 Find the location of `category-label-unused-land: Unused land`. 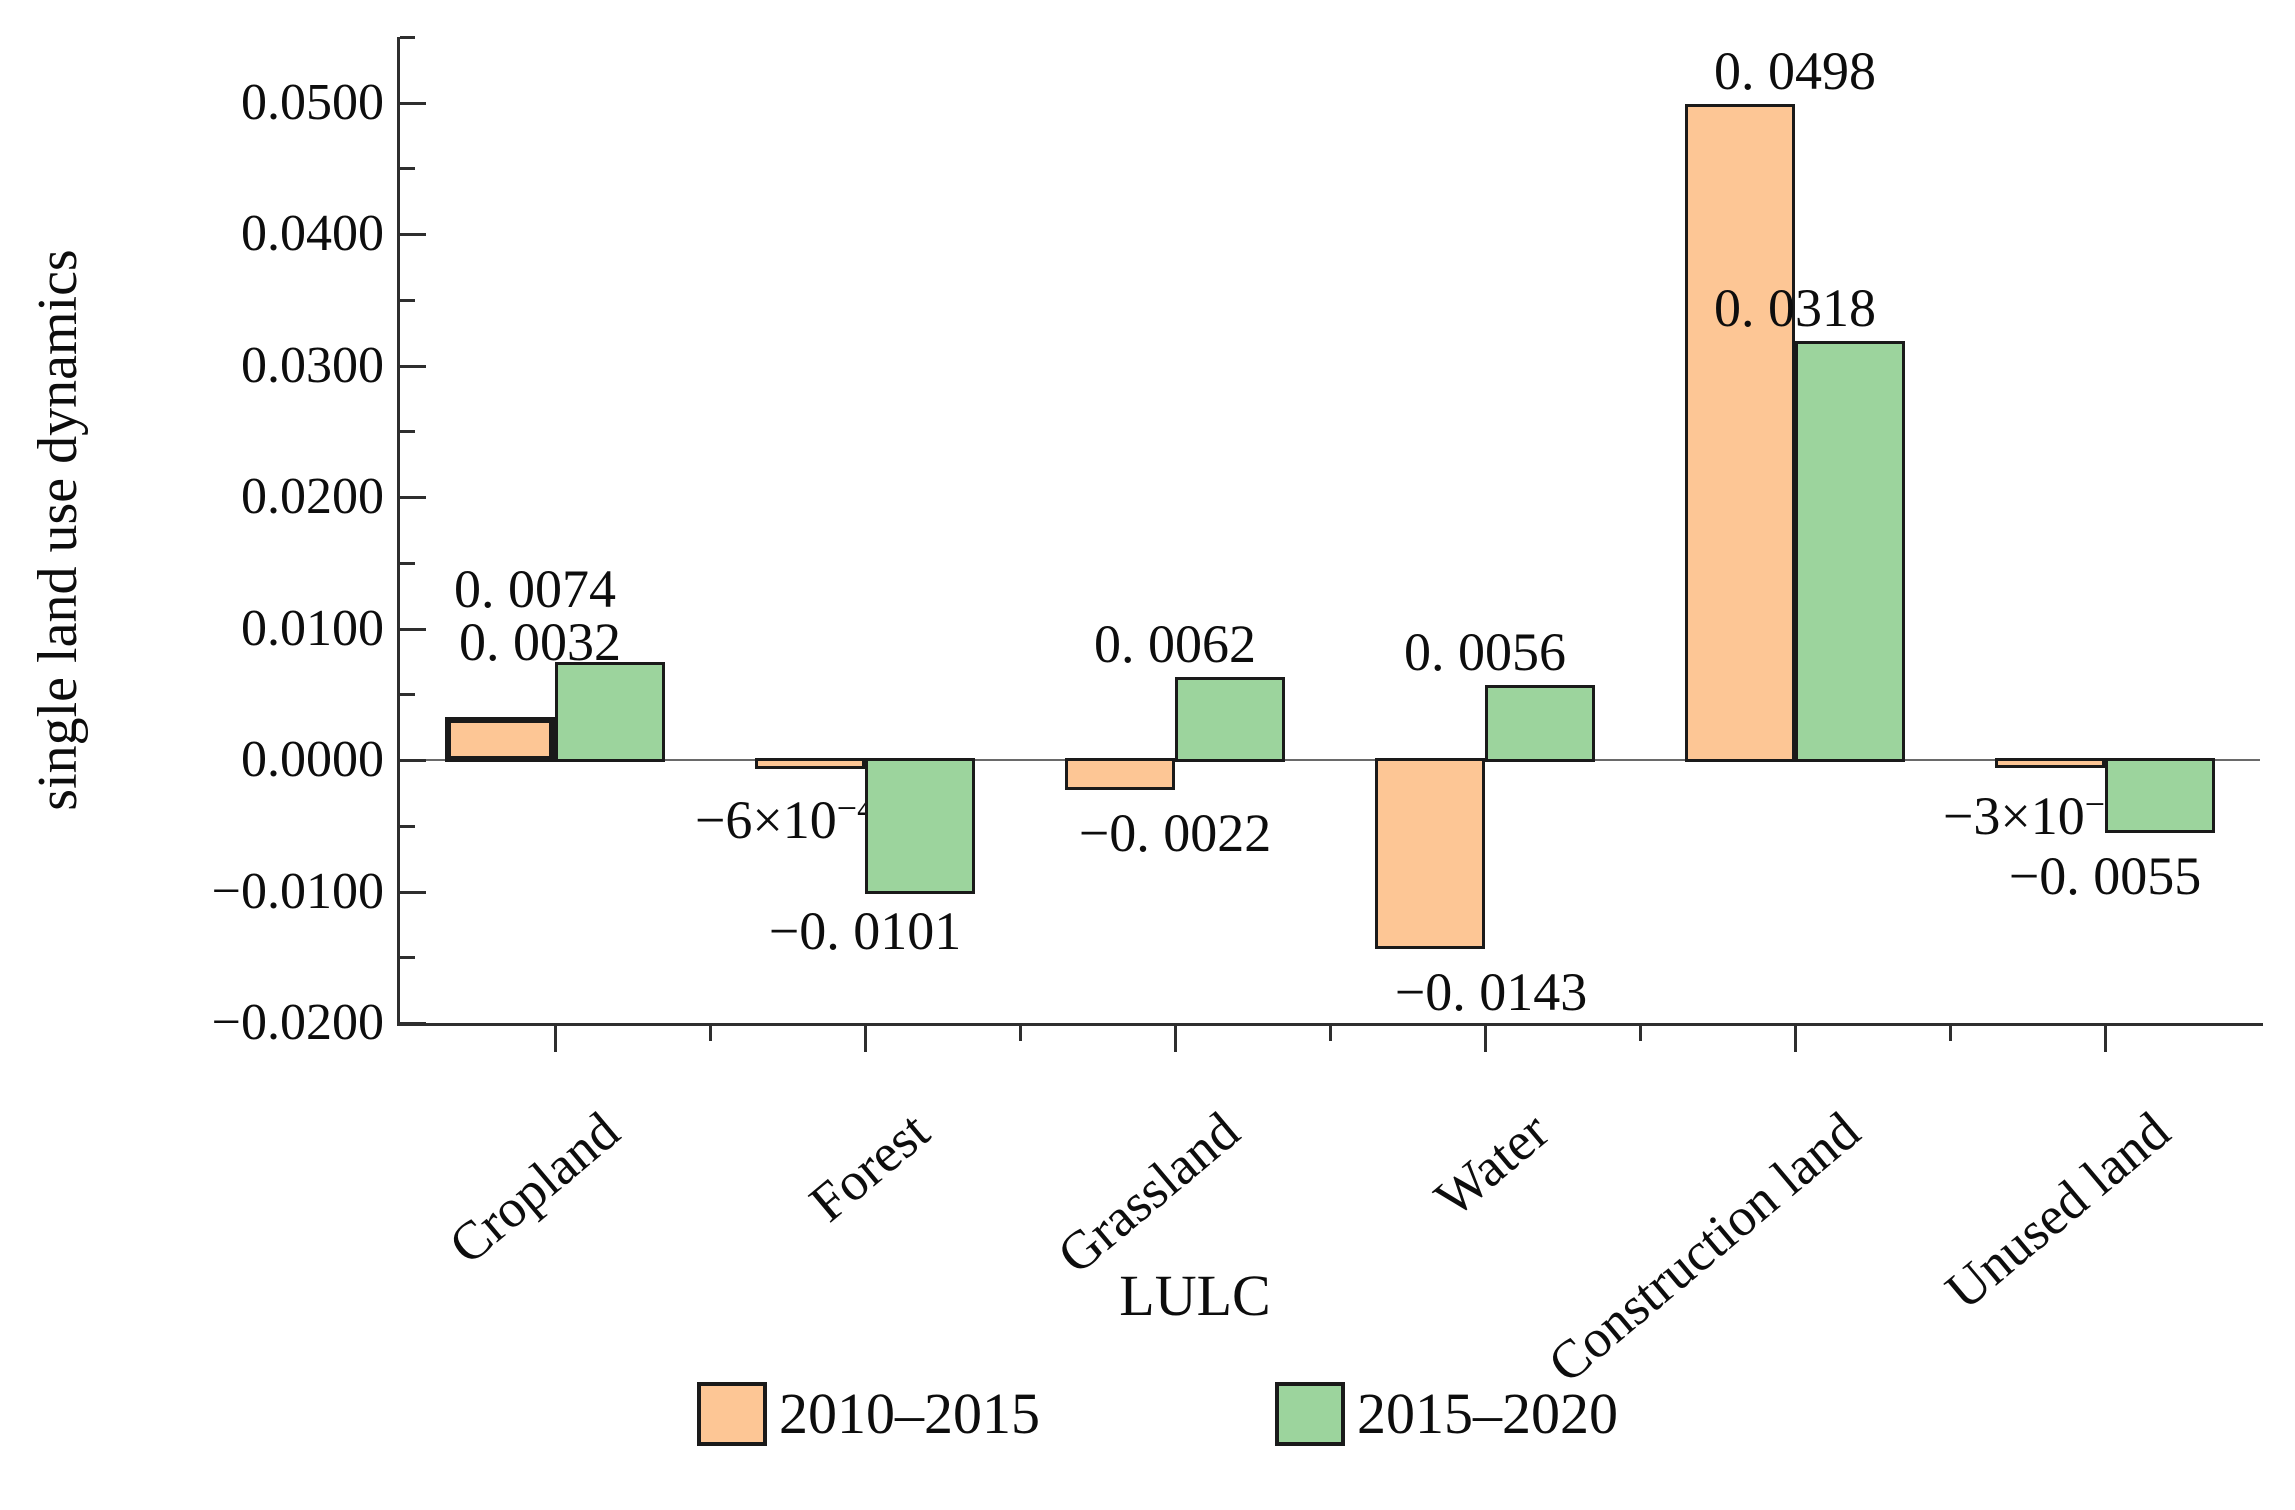

category-label-unused-land: Unused land is located at coordinates (2057, 1210).